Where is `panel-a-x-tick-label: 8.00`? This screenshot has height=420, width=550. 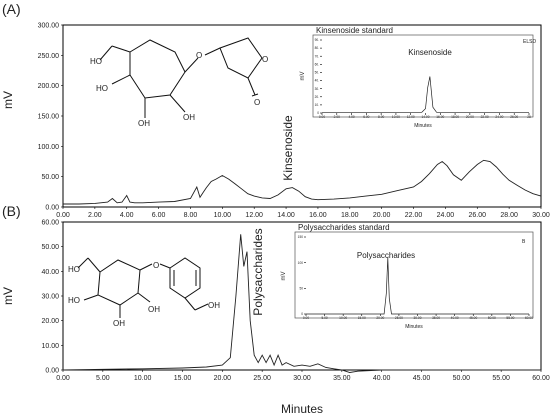
panel-a-x-tick-label: 8.00 is located at coordinates (191, 215).